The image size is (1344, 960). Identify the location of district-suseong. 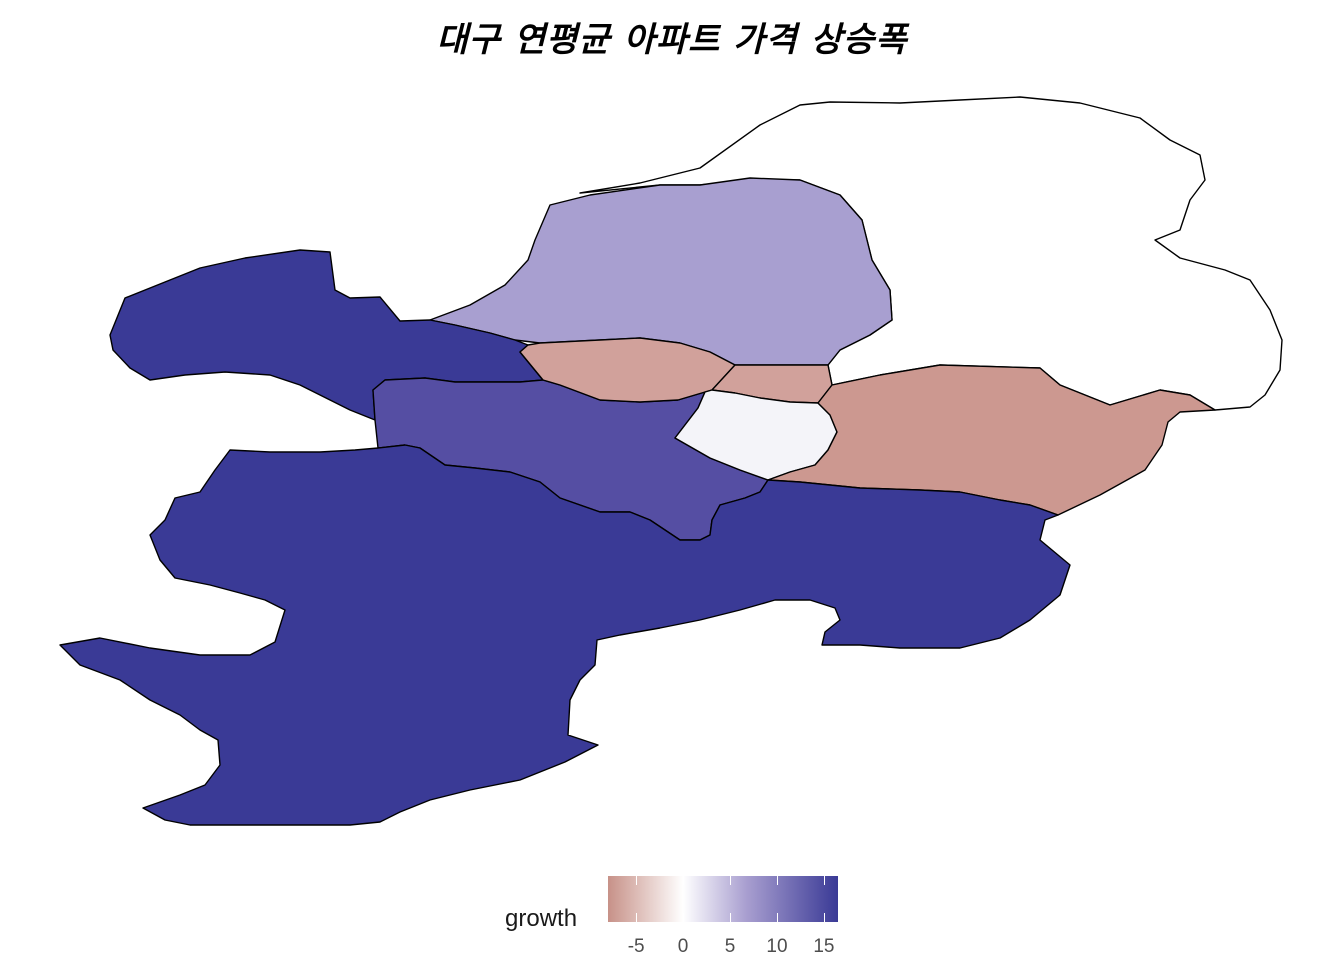
(991, 440).